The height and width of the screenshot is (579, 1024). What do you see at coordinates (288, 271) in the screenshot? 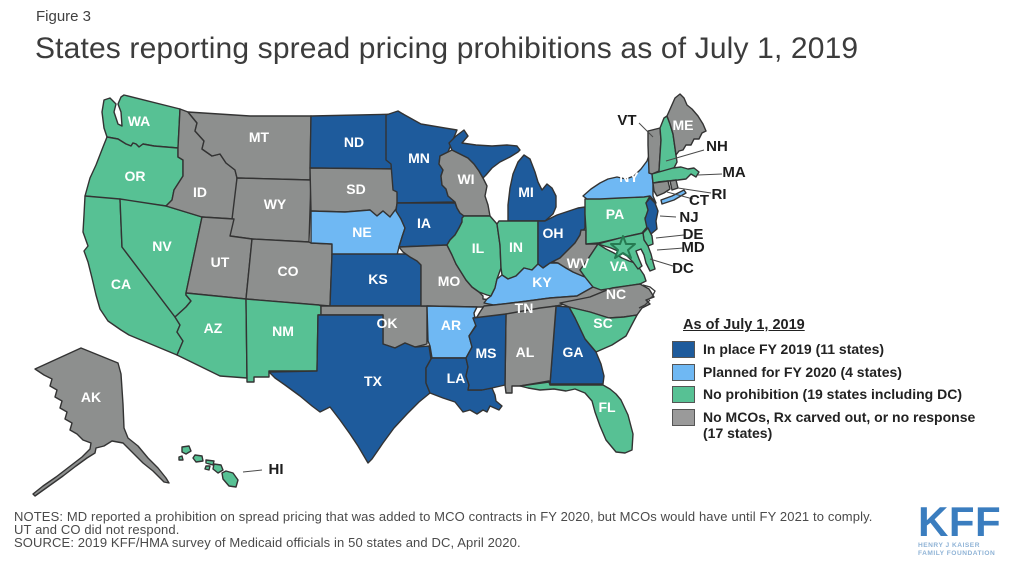
I see `svg-text: CO` at bounding box center [288, 271].